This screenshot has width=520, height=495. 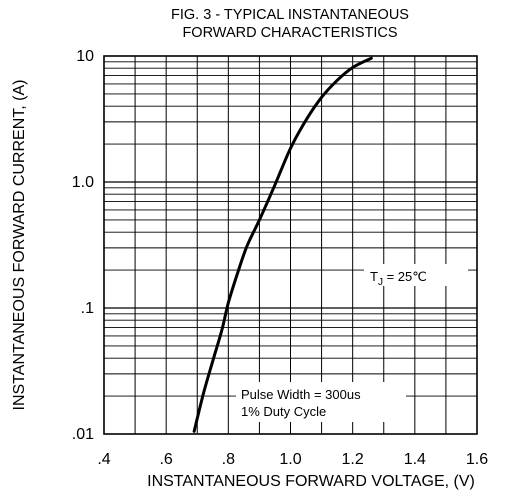 I want to click on y-tick-label: 1.0, so click(x=83, y=182).